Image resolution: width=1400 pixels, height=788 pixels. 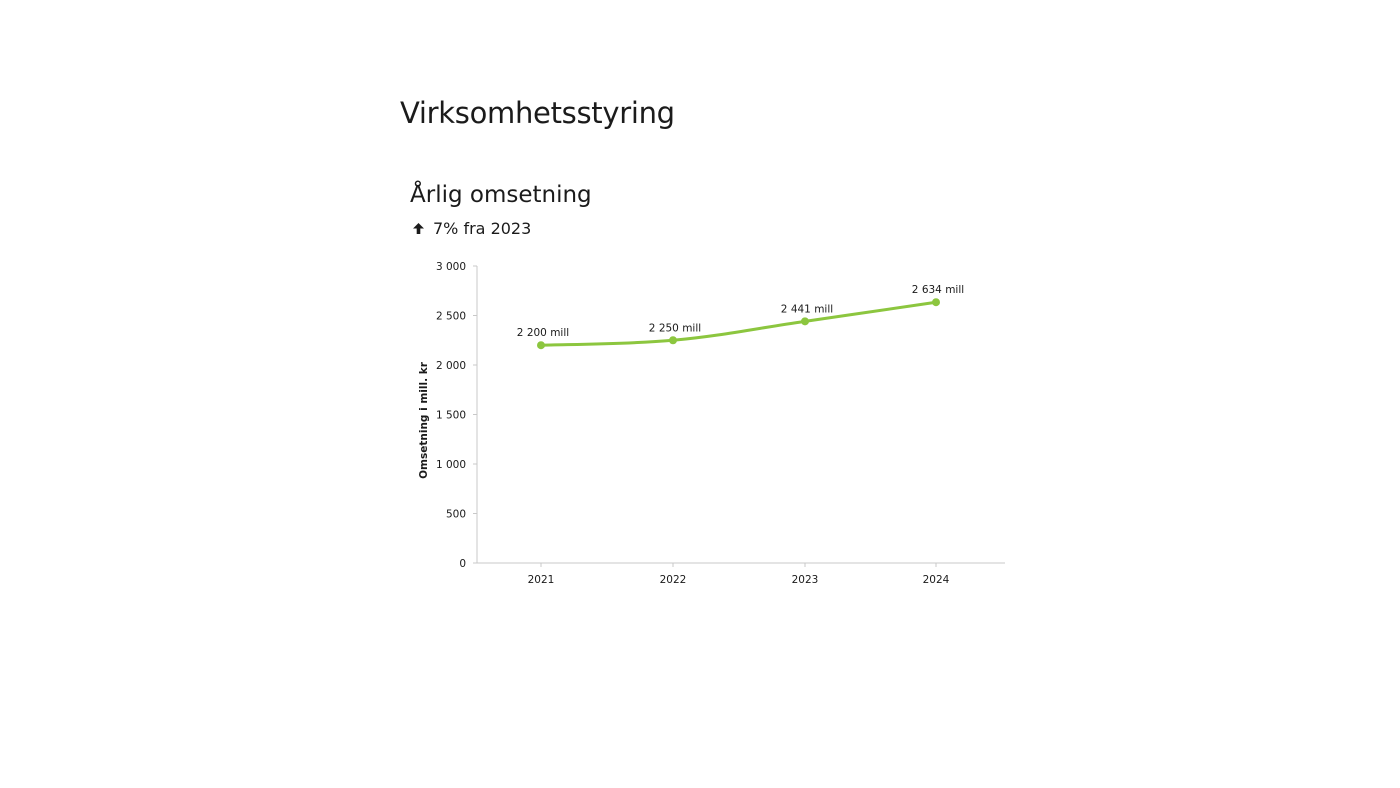 What do you see at coordinates (807, 309) in the screenshot?
I see `data-label: 2 441 mill` at bounding box center [807, 309].